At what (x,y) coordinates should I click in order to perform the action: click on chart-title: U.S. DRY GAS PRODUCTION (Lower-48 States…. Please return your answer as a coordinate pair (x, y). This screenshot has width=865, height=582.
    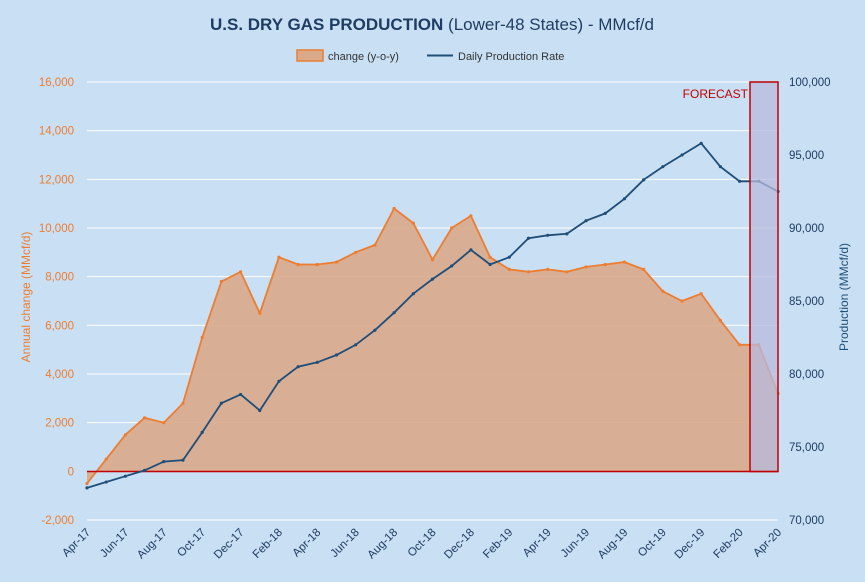
    Looking at the image, I should click on (432, 24).